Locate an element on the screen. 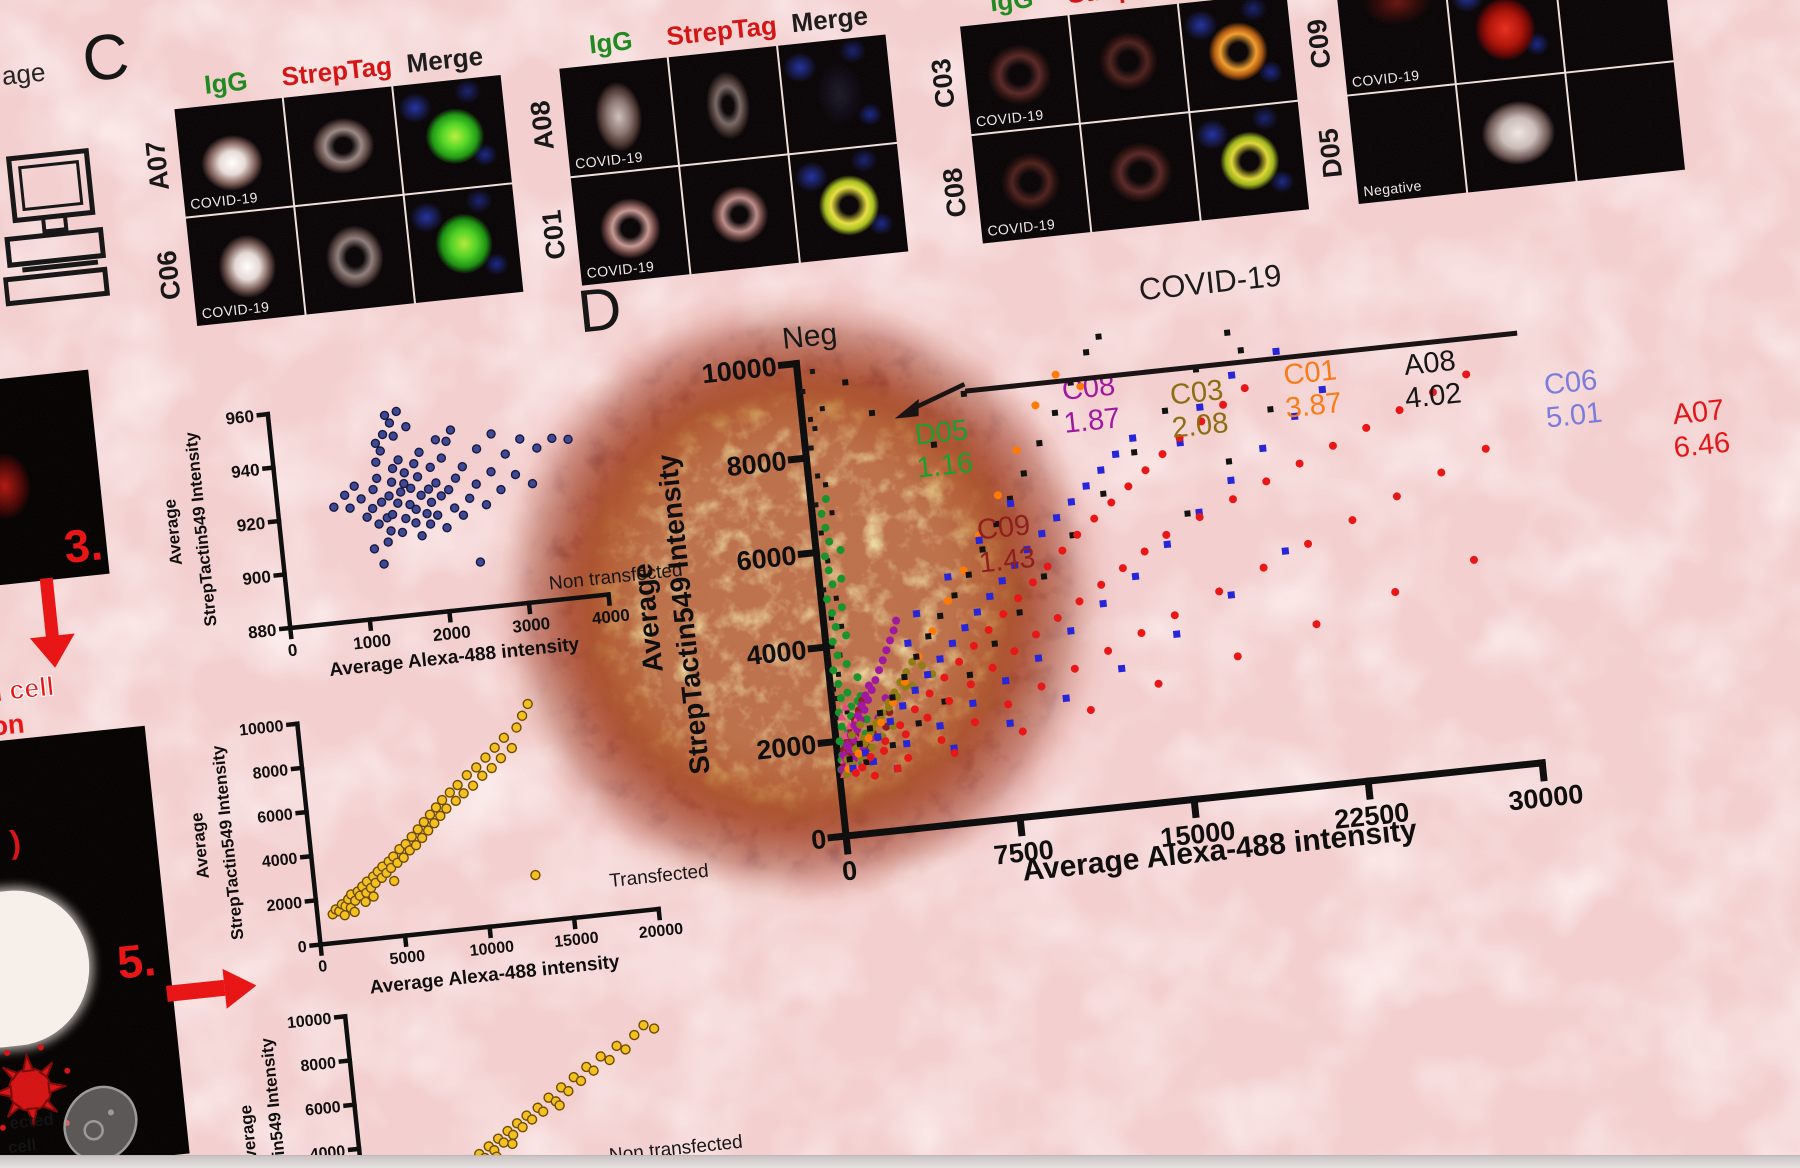 This screenshot has height=1168, width=1800. micrograph-tile-A08-1: COVID-19 is located at coordinates (618, 117).